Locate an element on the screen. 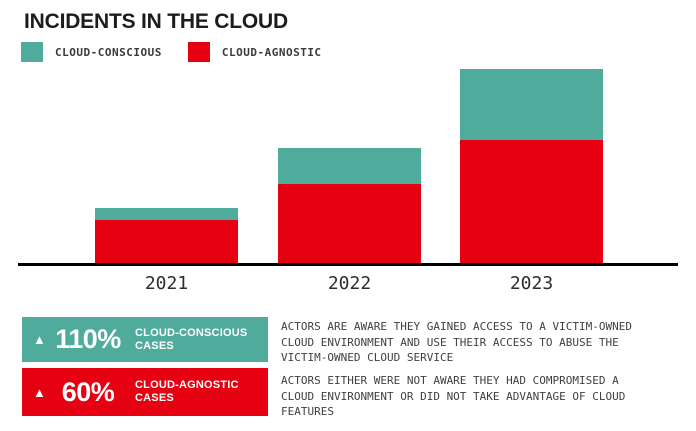 This screenshot has height=431, width=696. x-tick-label-2021: 2021 is located at coordinates (166, 283).